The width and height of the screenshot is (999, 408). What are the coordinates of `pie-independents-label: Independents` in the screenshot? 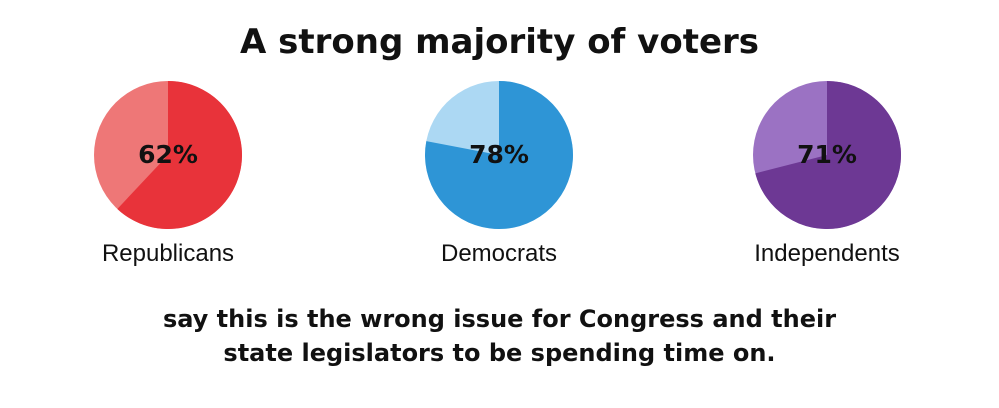 It's located at (827, 253).